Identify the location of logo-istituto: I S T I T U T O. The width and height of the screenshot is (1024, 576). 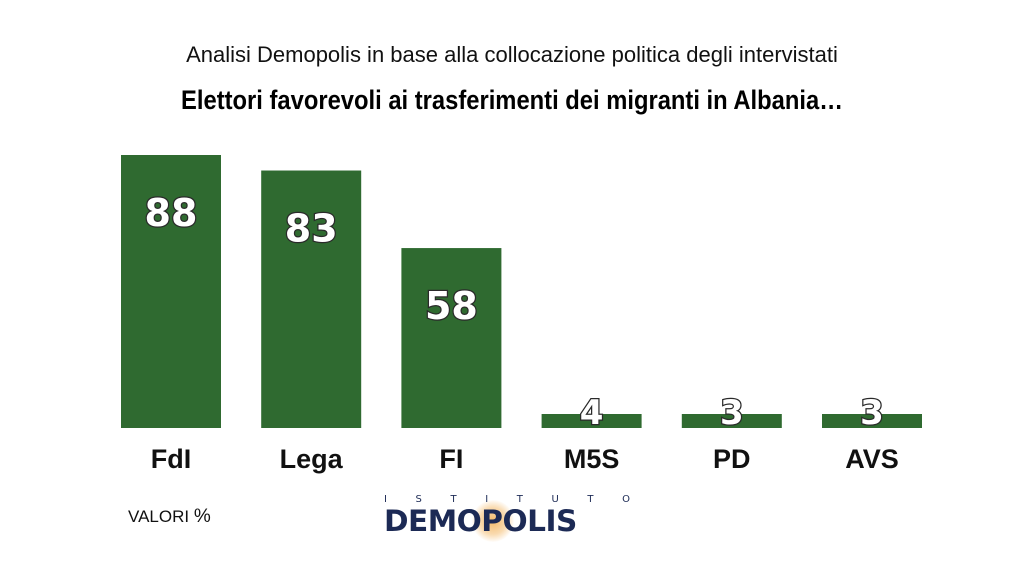
(507, 499).